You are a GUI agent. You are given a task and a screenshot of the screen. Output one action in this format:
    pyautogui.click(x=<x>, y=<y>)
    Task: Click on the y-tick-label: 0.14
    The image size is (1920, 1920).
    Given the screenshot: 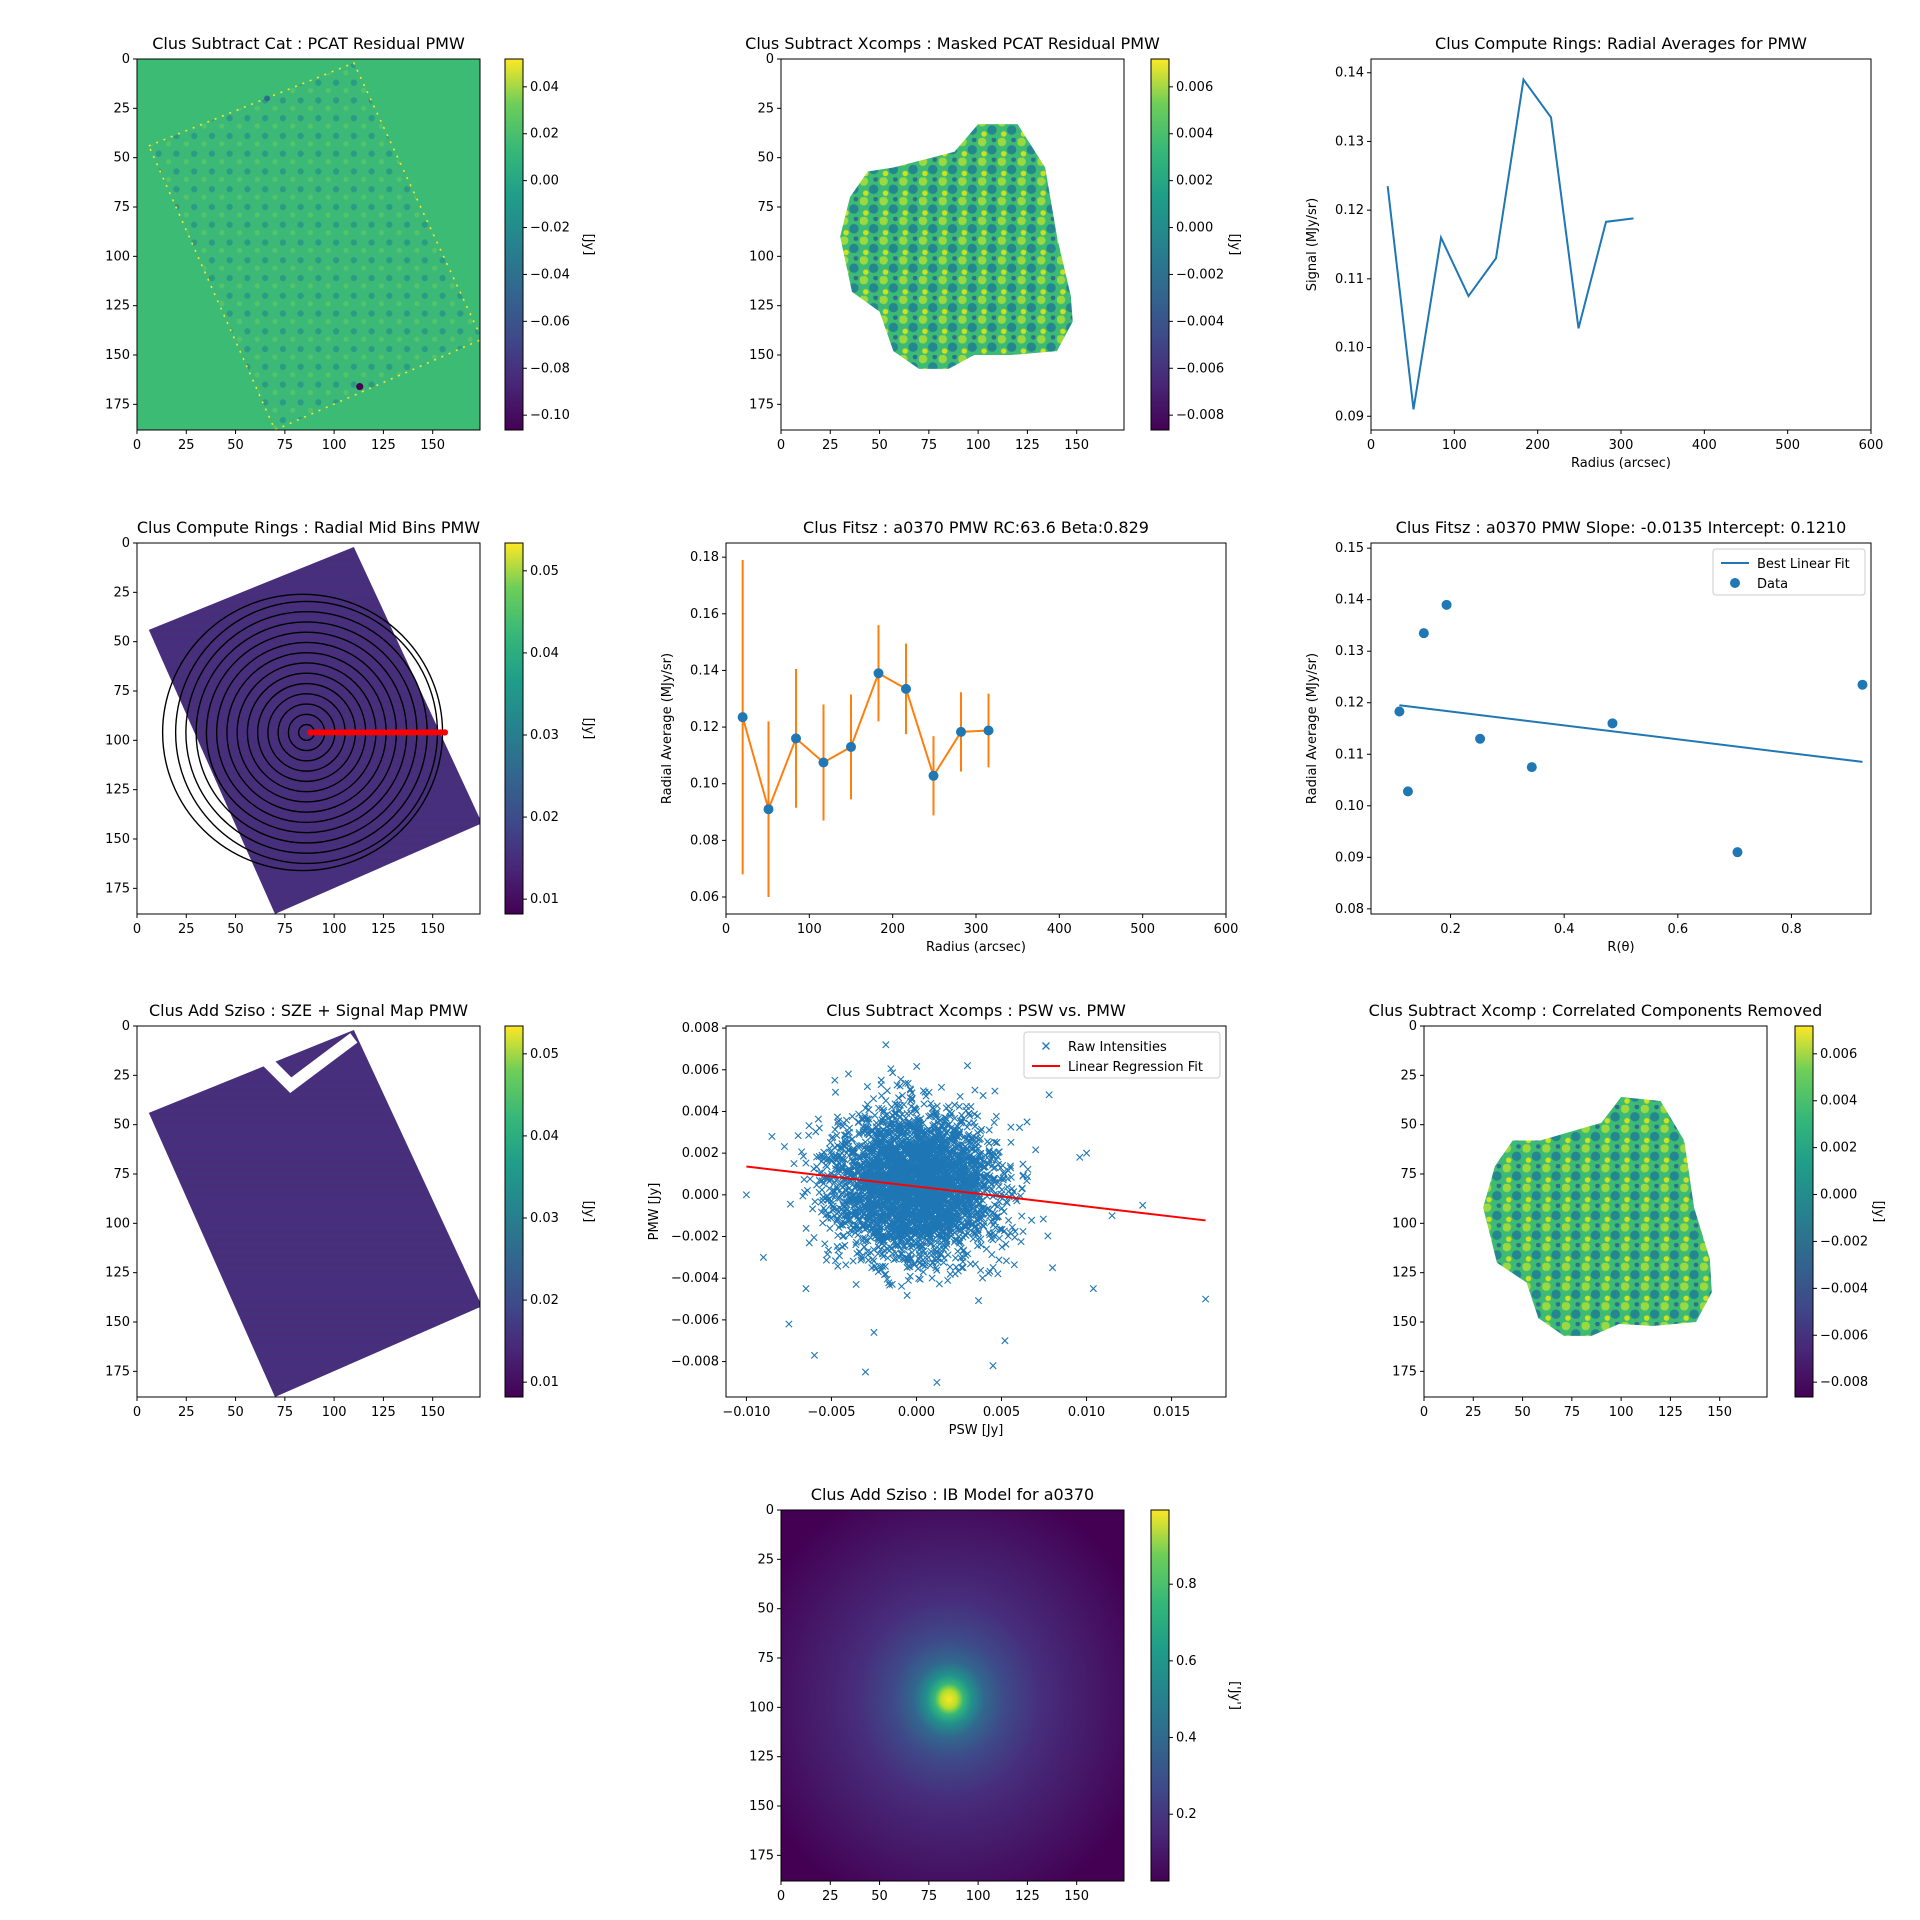 What is the action you would take?
    pyautogui.click(x=1349, y=600)
    